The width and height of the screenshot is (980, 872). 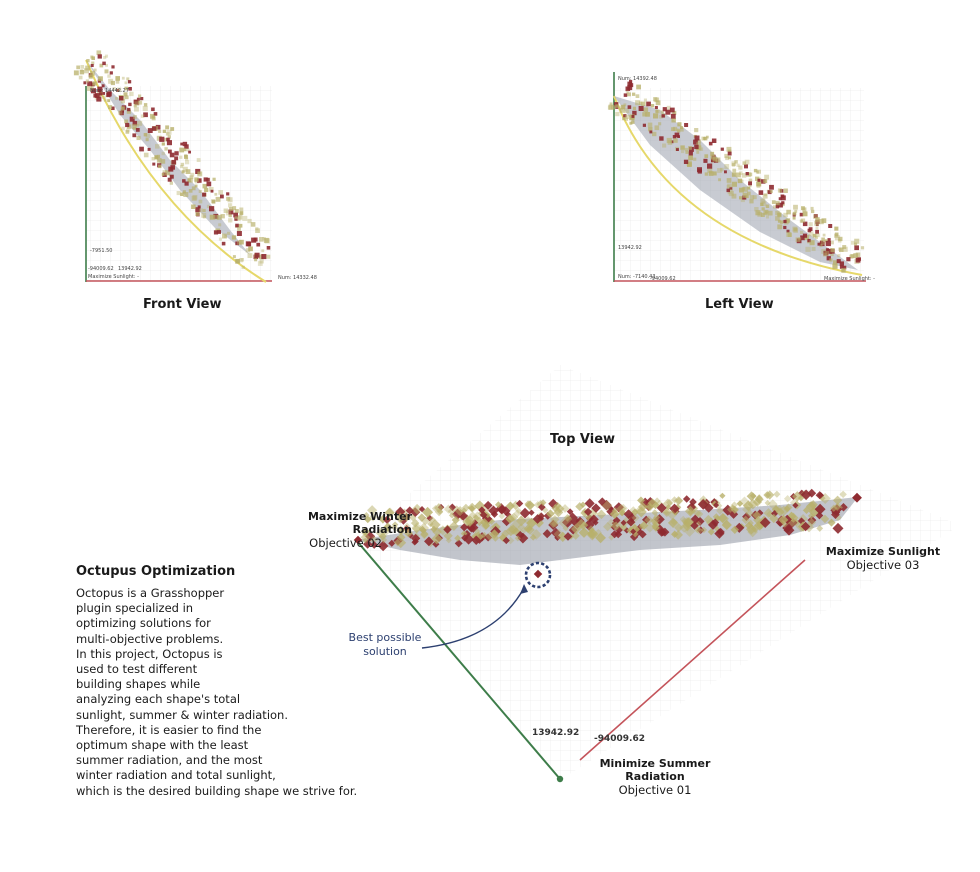 What do you see at coordinates (663, 279) in the screenshot?
I see `left-value-c: -94009.62` at bounding box center [663, 279].